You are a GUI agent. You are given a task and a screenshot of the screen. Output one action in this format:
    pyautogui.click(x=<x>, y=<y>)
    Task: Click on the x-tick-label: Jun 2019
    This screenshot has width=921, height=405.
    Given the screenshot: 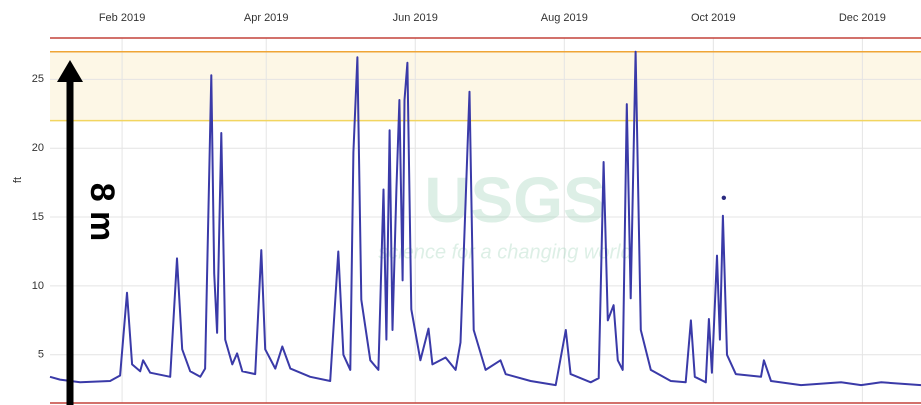 What is the action you would take?
    pyautogui.click(x=415, y=18)
    